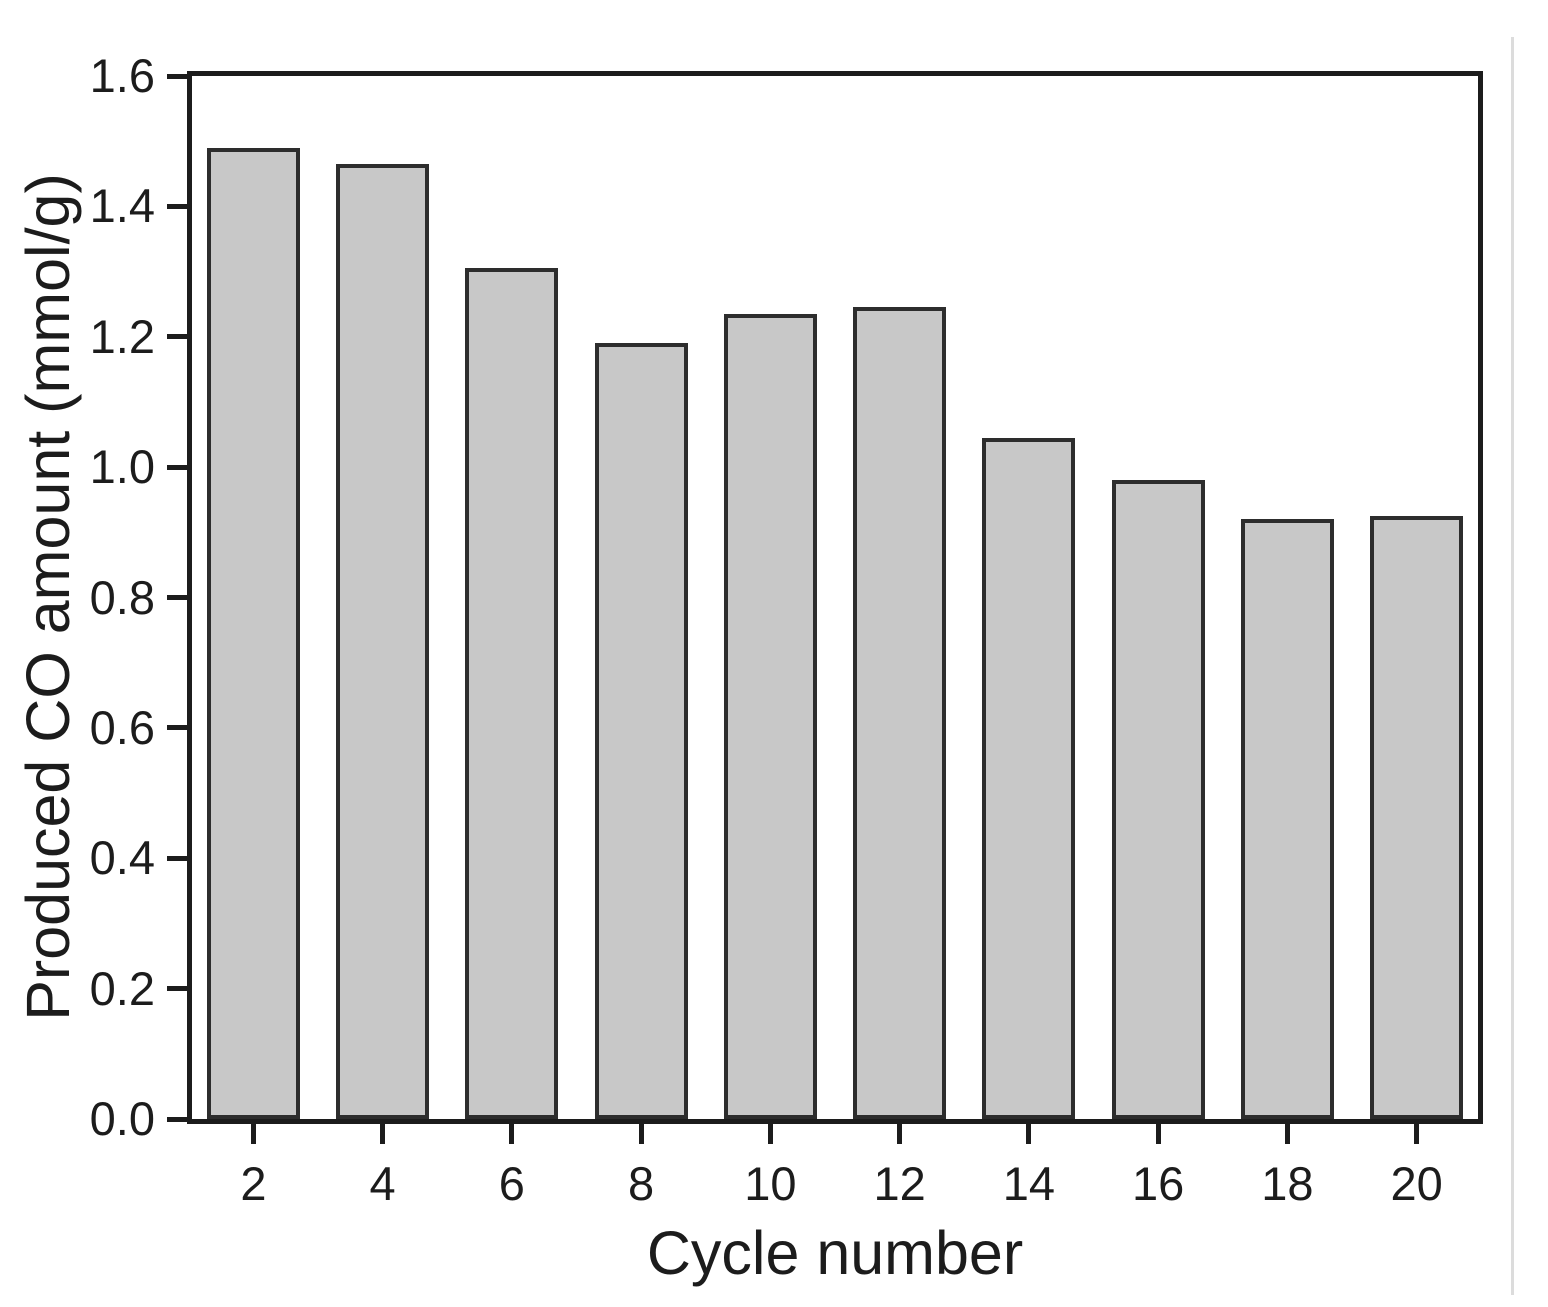  Describe the element at coordinates (122, 1118) in the screenshot. I see `y-tick-label-0.0: 0.0` at that location.